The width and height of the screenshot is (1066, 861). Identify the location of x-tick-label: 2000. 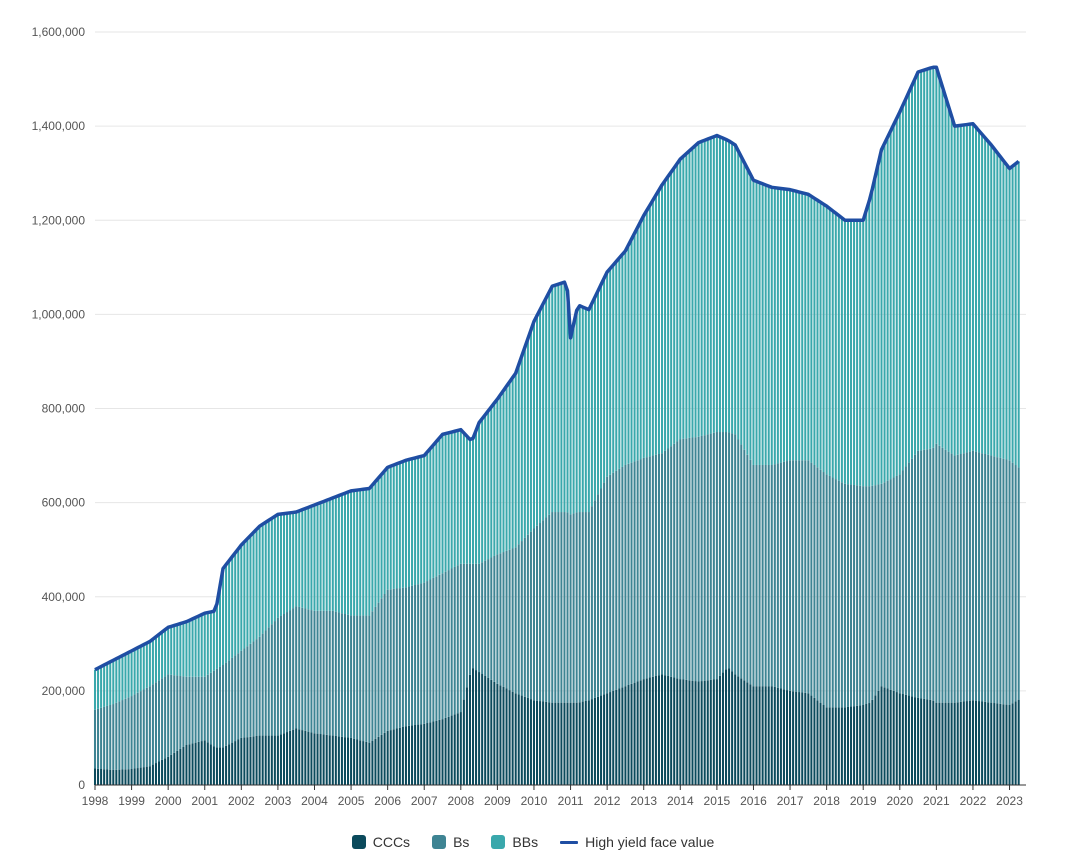
(168, 801).